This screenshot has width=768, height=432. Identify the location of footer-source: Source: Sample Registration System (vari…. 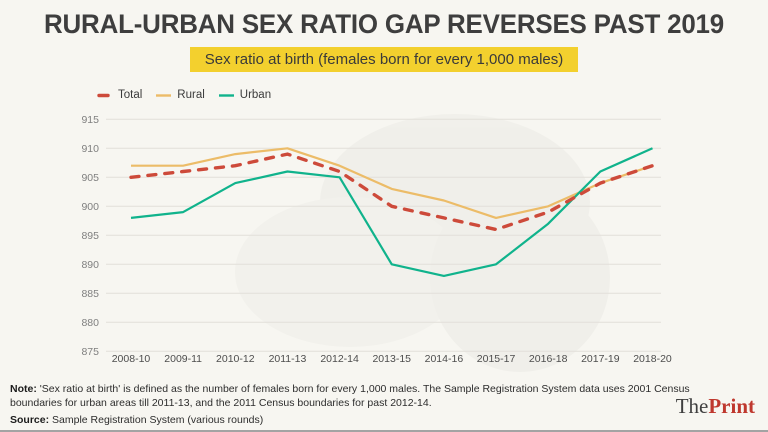
(360, 420).